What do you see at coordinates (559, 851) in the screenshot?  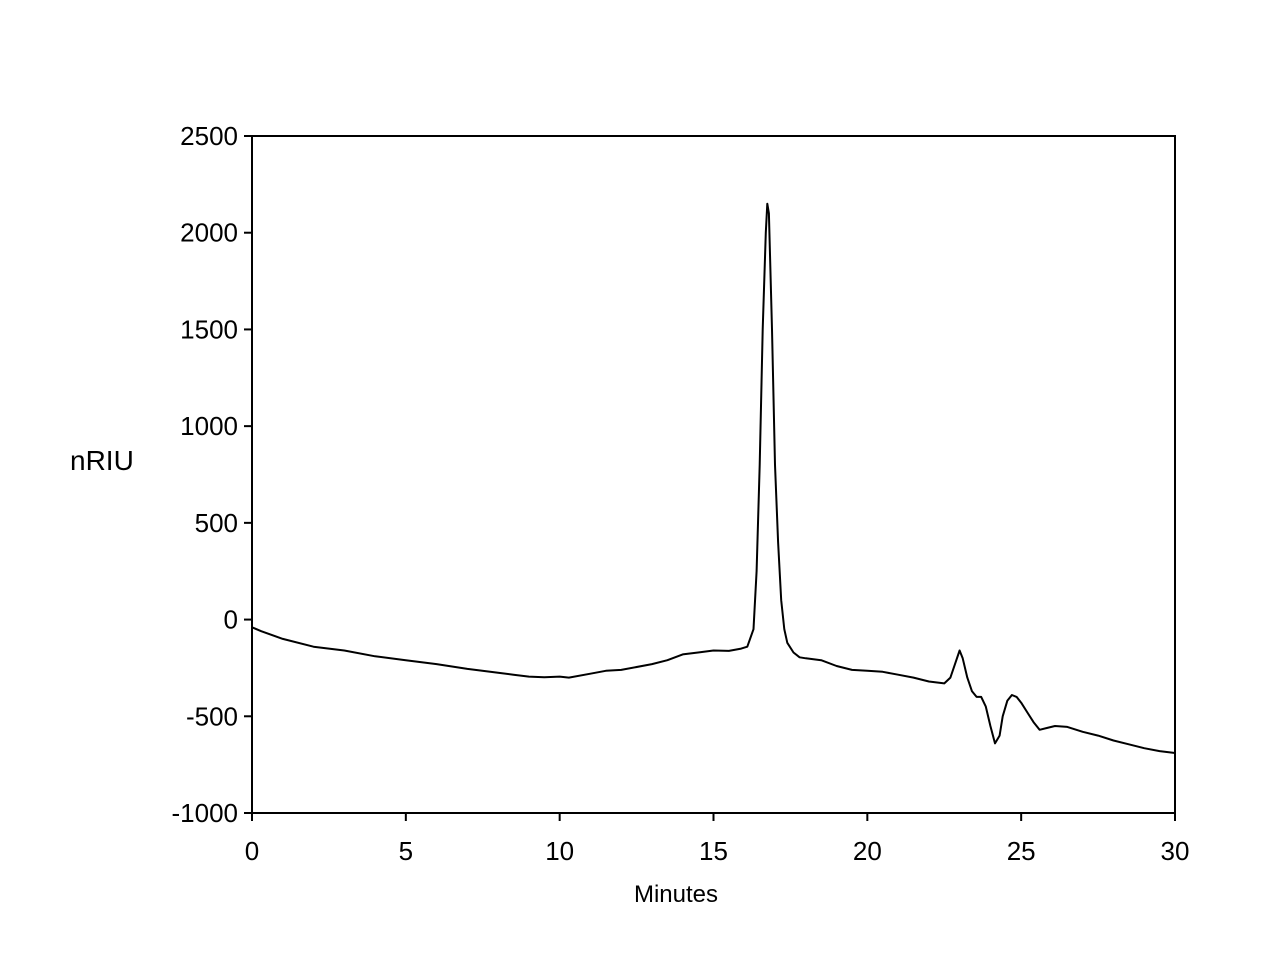 I see `x-tick-label: 10` at bounding box center [559, 851].